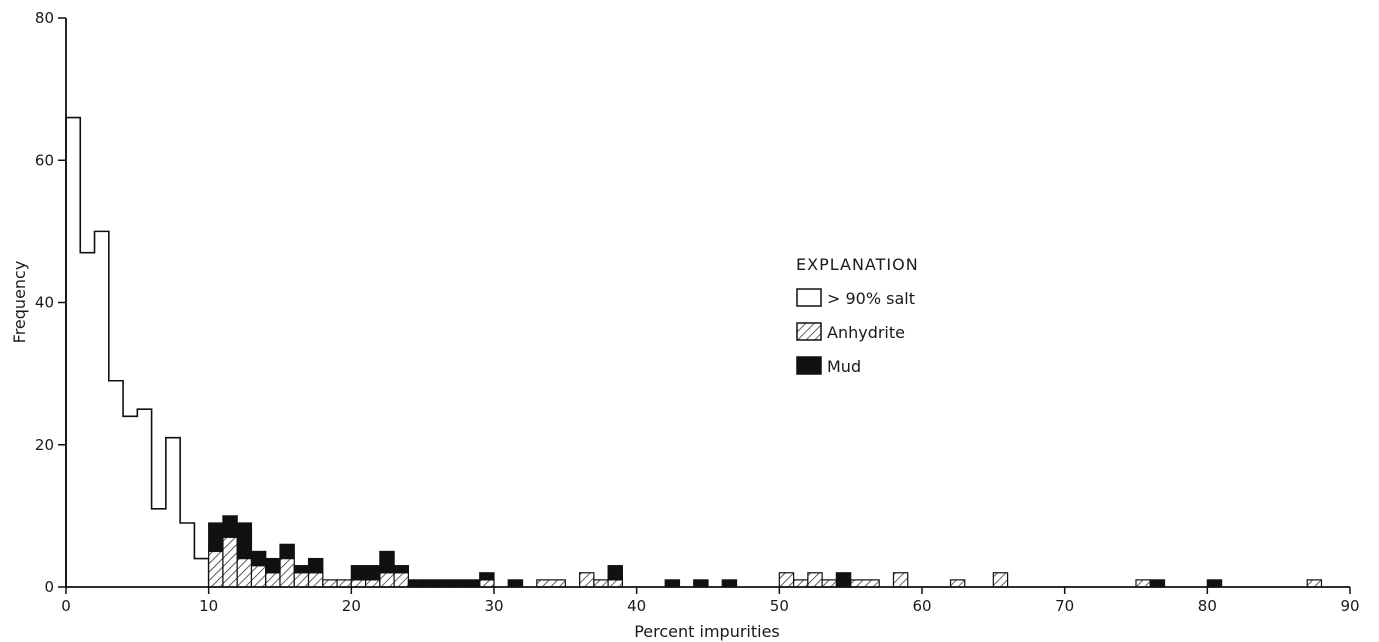 The height and width of the screenshot is (642, 1379). Describe the element at coordinates (809, 365) in the screenshot. I see `legend-swatch-mud` at that location.